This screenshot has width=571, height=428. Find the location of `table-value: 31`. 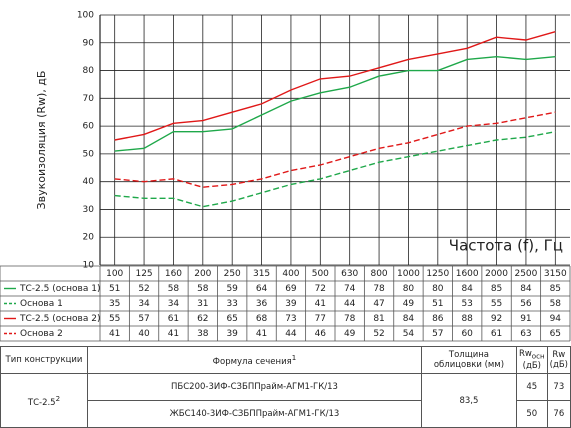

table-value: 31 is located at coordinates (202, 304).